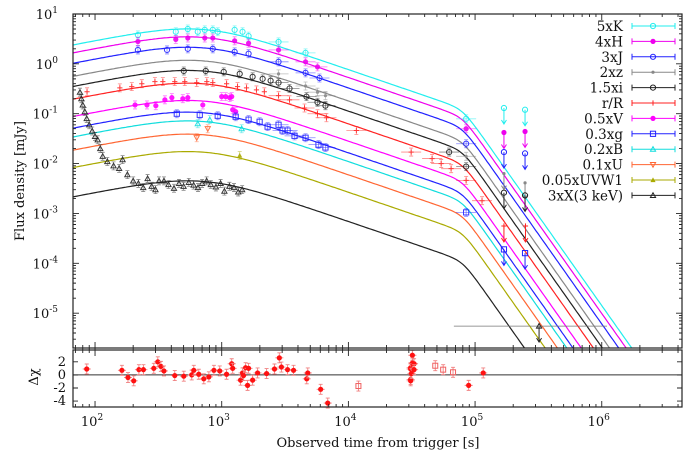  I want to click on marker-dot, so click(466, 156).